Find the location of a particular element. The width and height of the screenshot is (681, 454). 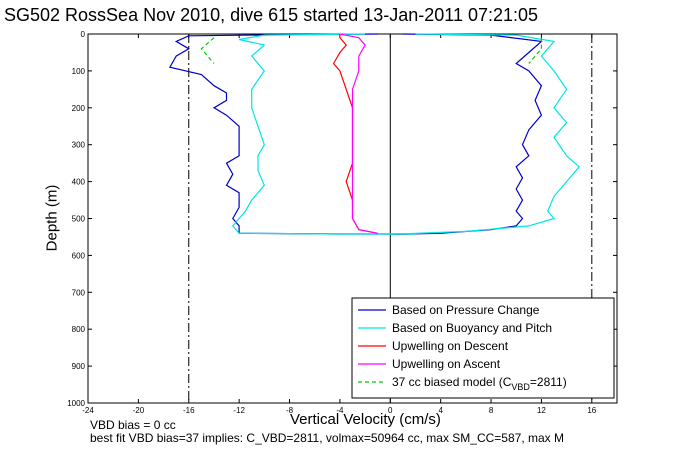

x-axis-label: Vertical Velocity (cm/s) is located at coordinates (365, 419).